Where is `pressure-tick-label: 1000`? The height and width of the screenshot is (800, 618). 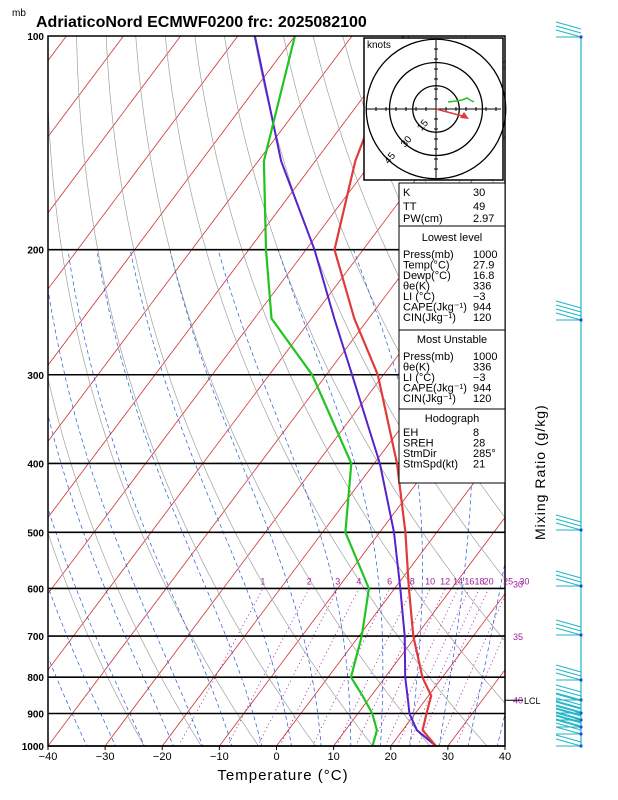 pressure-tick-label: 1000 is located at coordinates (33, 747).